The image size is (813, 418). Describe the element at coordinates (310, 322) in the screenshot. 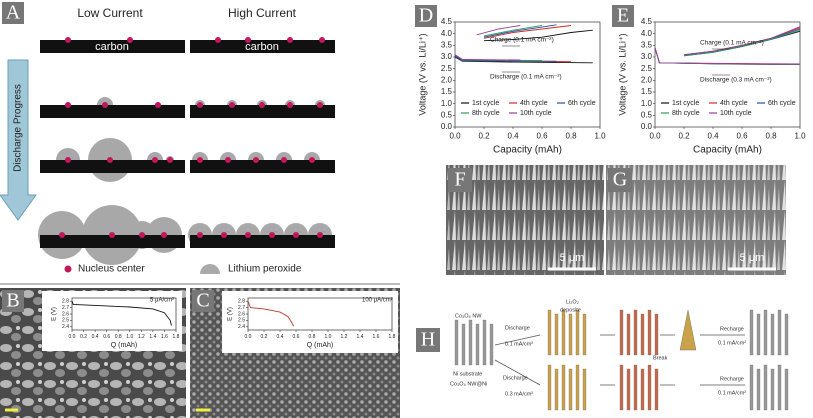

I see `inset` at that location.